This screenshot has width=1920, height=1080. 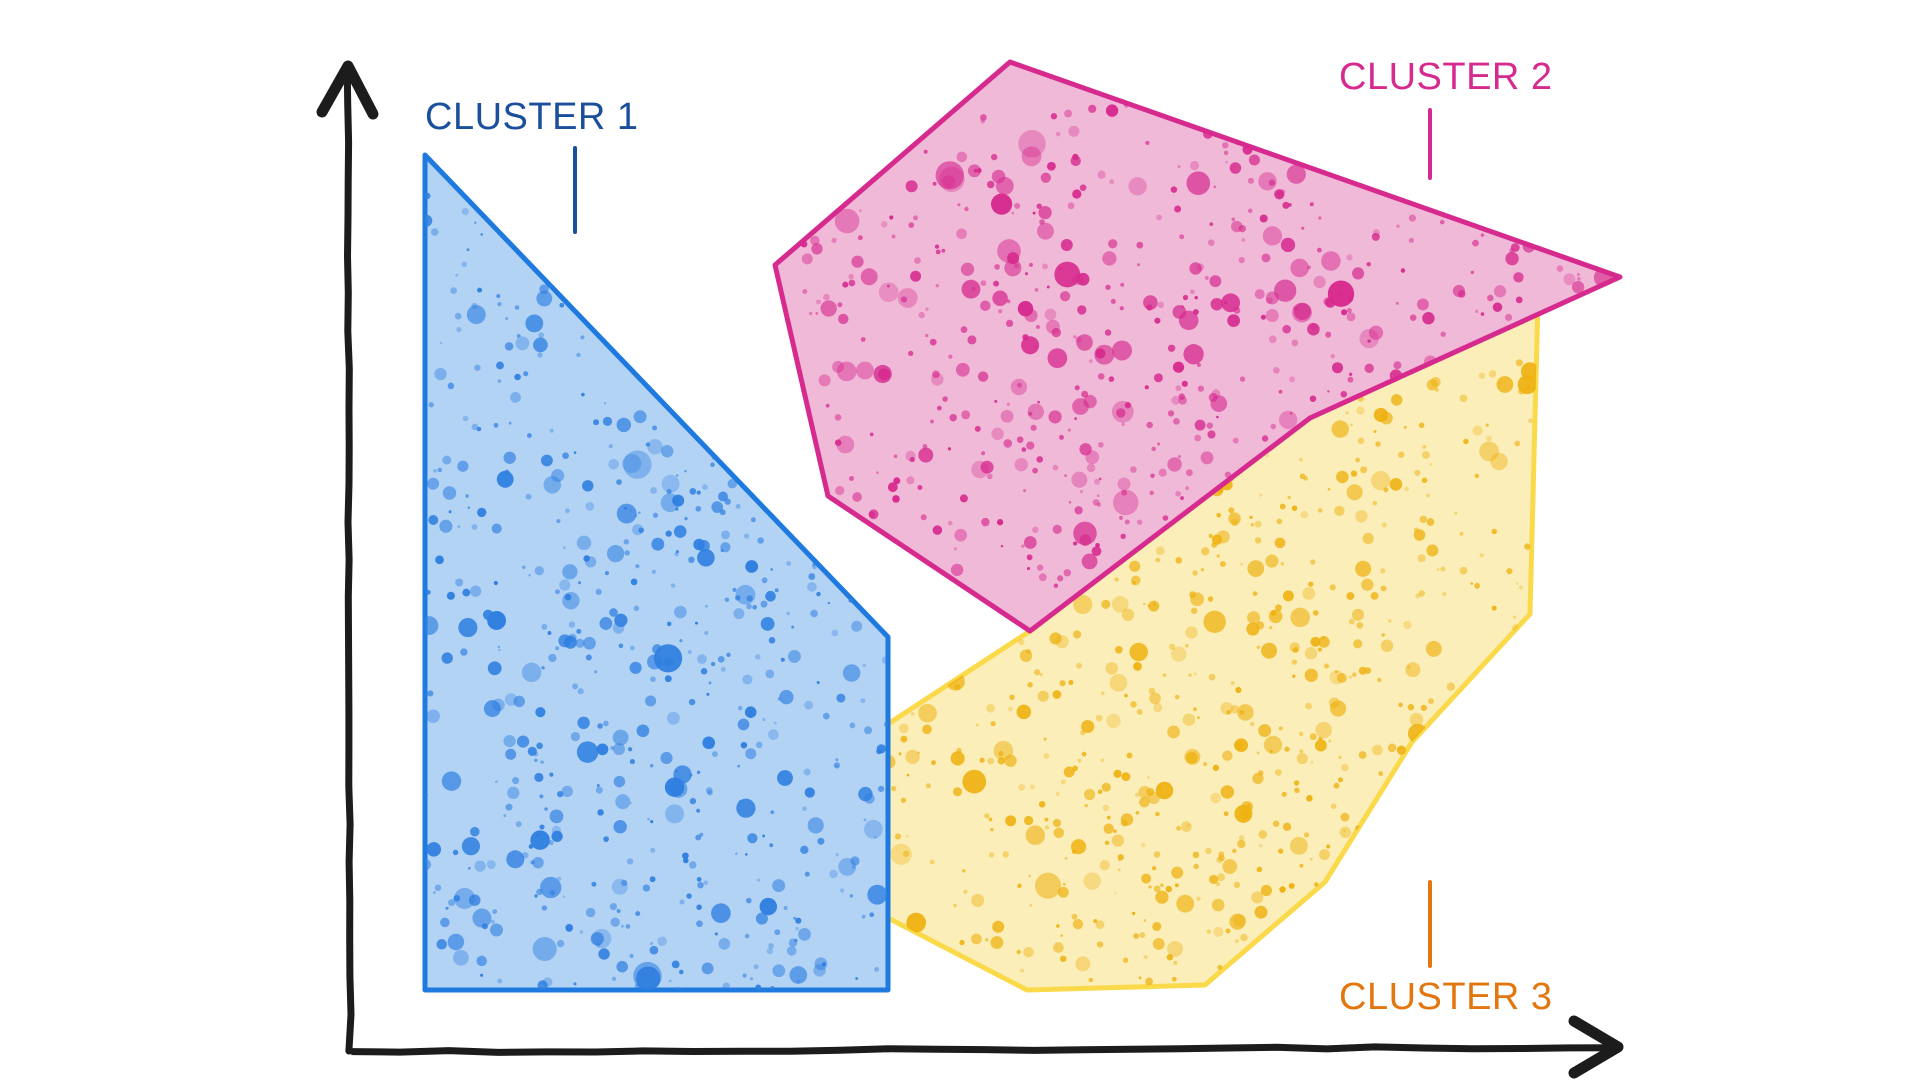 What do you see at coordinates (532, 117) in the screenshot?
I see `cluster-1-label: CLUSTER 1` at bounding box center [532, 117].